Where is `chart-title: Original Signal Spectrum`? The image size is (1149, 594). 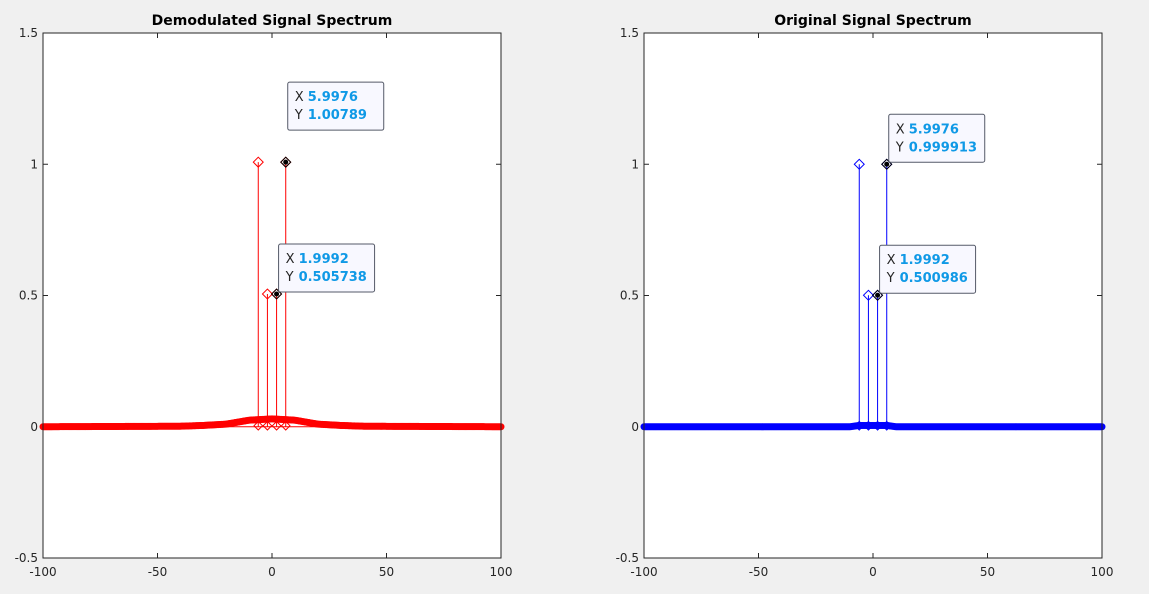 chart-title: Original Signal Spectrum is located at coordinates (873, 21).